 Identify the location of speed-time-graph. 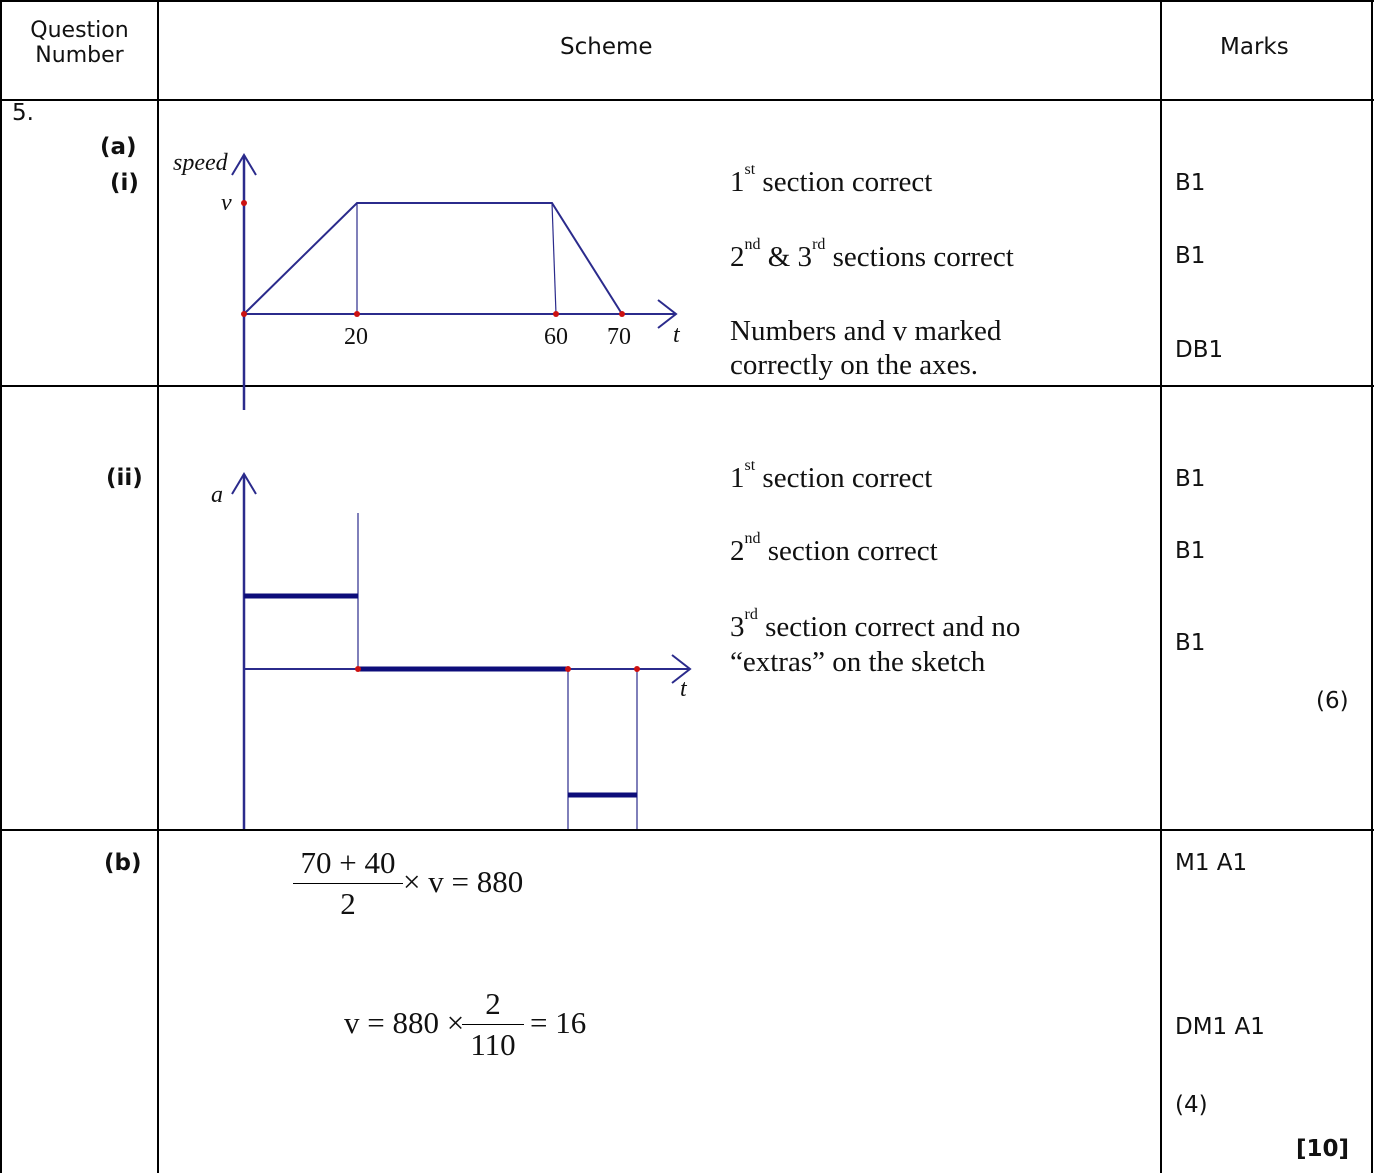
(454, 281).